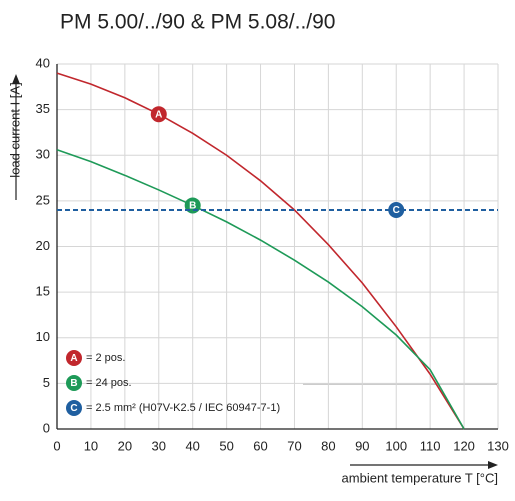 This screenshot has width=515, height=501. I want to click on x-tick-label: 130, so click(498, 445).